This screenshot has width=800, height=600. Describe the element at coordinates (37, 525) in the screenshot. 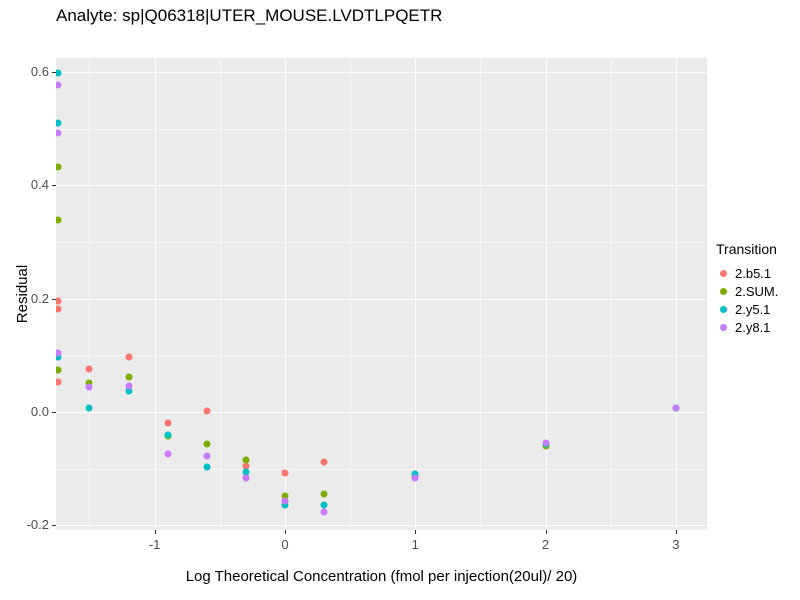

I see `y-tick-label: -0.2` at that location.